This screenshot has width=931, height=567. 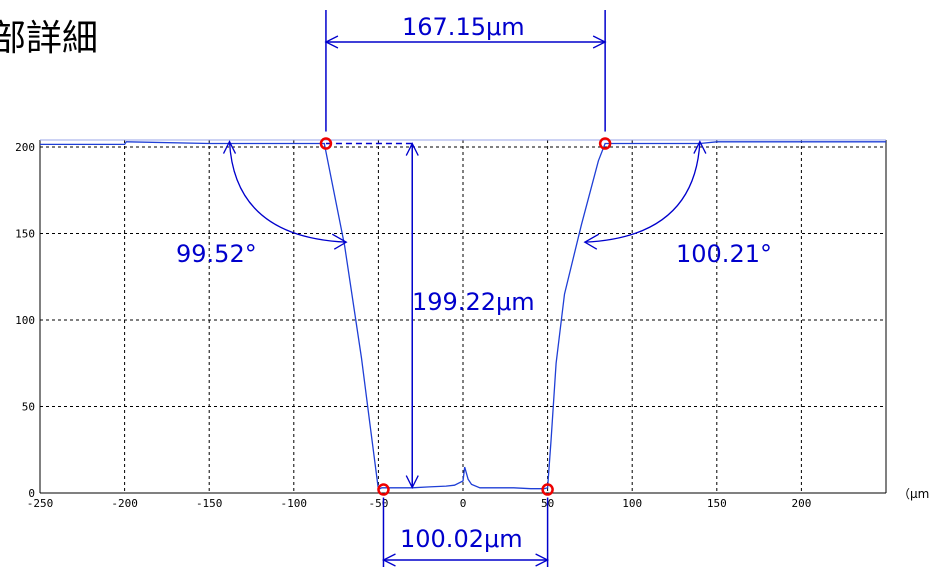 I want to click on x-tick-label: 150, so click(x=717, y=503).